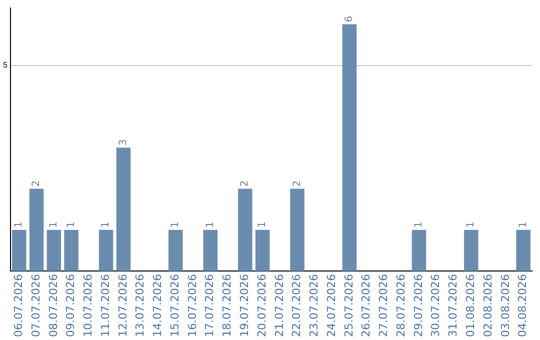  What do you see at coordinates (35, 306) in the screenshot?
I see `x-tick-label: 07.07.2026` at bounding box center [35, 306].